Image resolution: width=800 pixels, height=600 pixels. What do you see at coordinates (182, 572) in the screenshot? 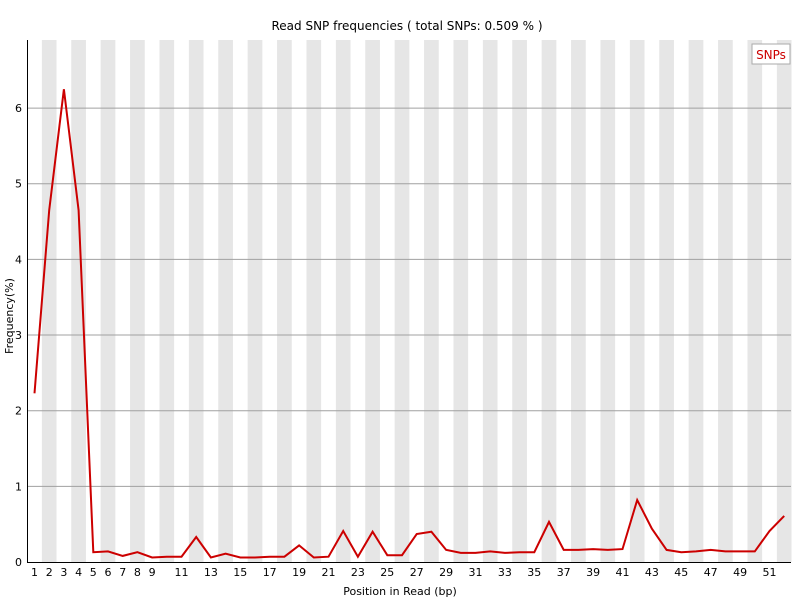
I see `x-tick-label: 11` at bounding box center [182, 572].